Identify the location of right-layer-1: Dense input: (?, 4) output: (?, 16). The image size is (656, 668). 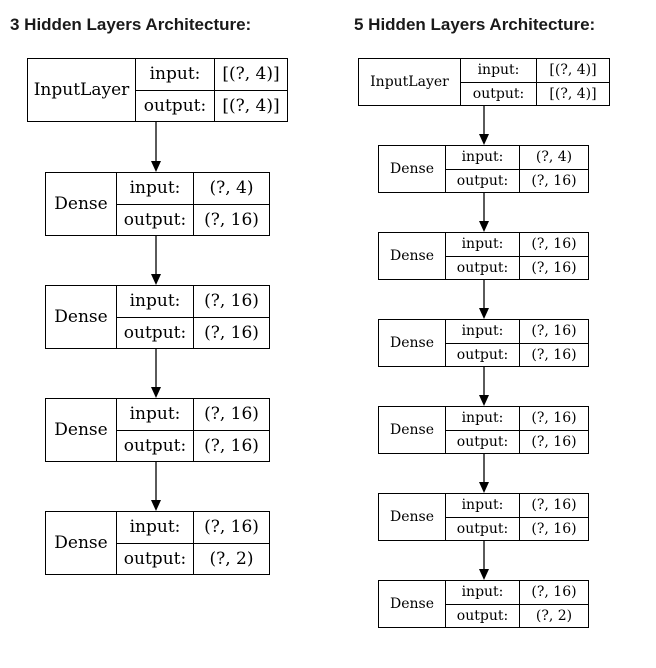
(483, 169).